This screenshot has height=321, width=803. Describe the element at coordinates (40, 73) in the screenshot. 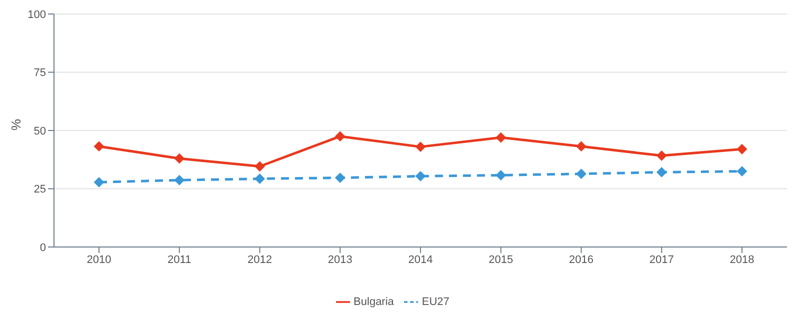

I see `y-tick-label: 75` at that location.